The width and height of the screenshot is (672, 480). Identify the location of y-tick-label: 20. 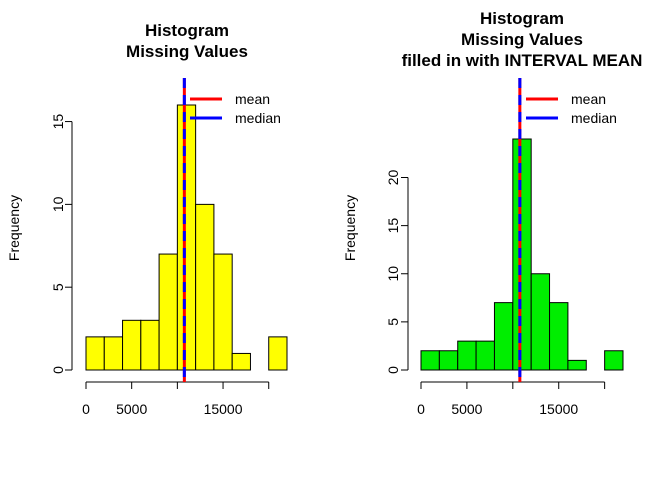
(393, 178).